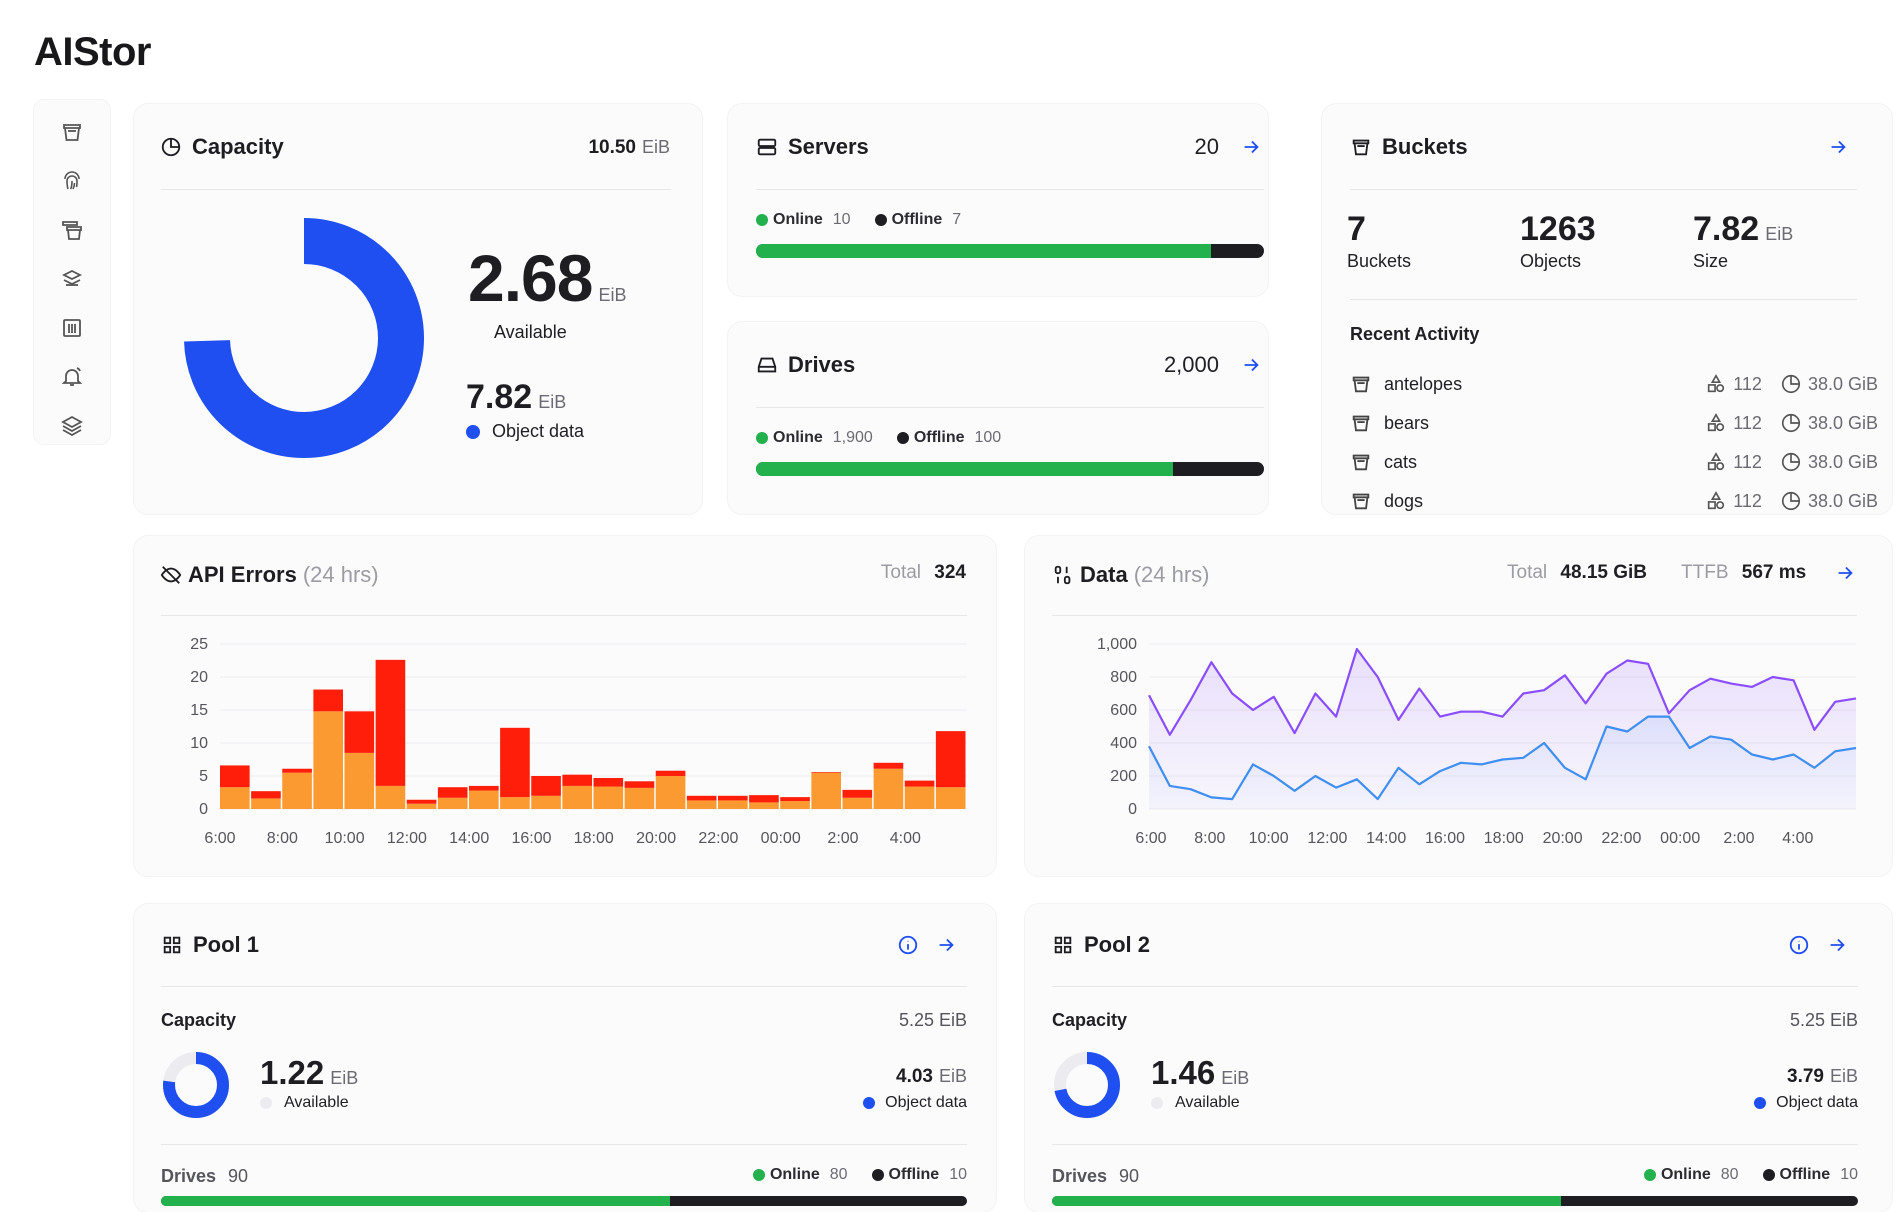  Describe the element at coordinates (530, 278) in the screenshot. I see `available-value: 2.68` at that location.